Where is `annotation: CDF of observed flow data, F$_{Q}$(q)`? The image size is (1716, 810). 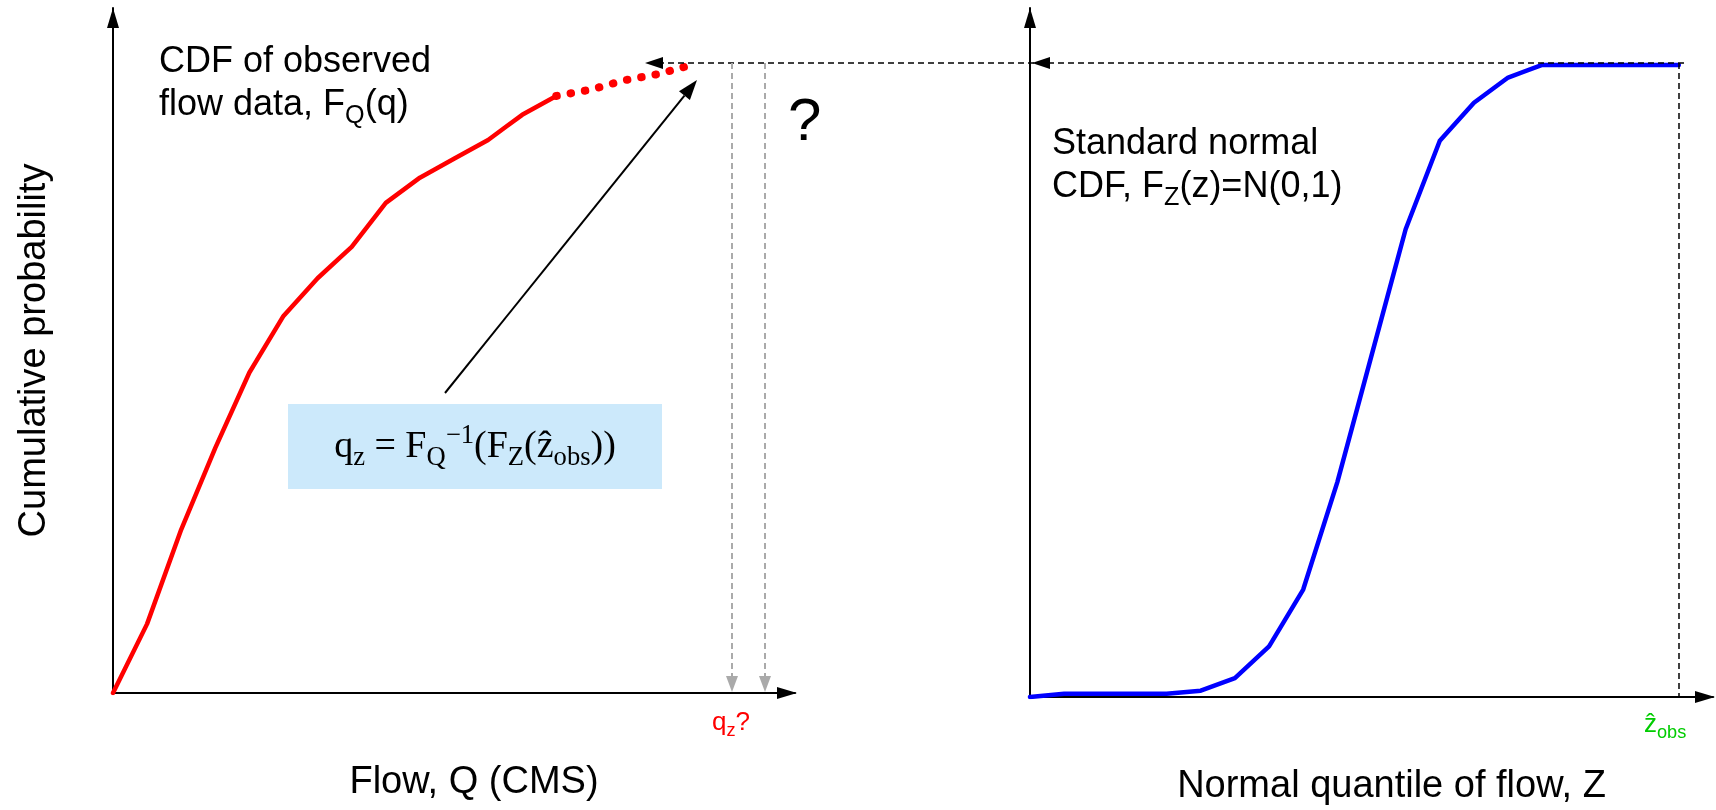 annotation: CDF of observed flow data, F$_{Q}$(q) is located at coordinates (295, 84).